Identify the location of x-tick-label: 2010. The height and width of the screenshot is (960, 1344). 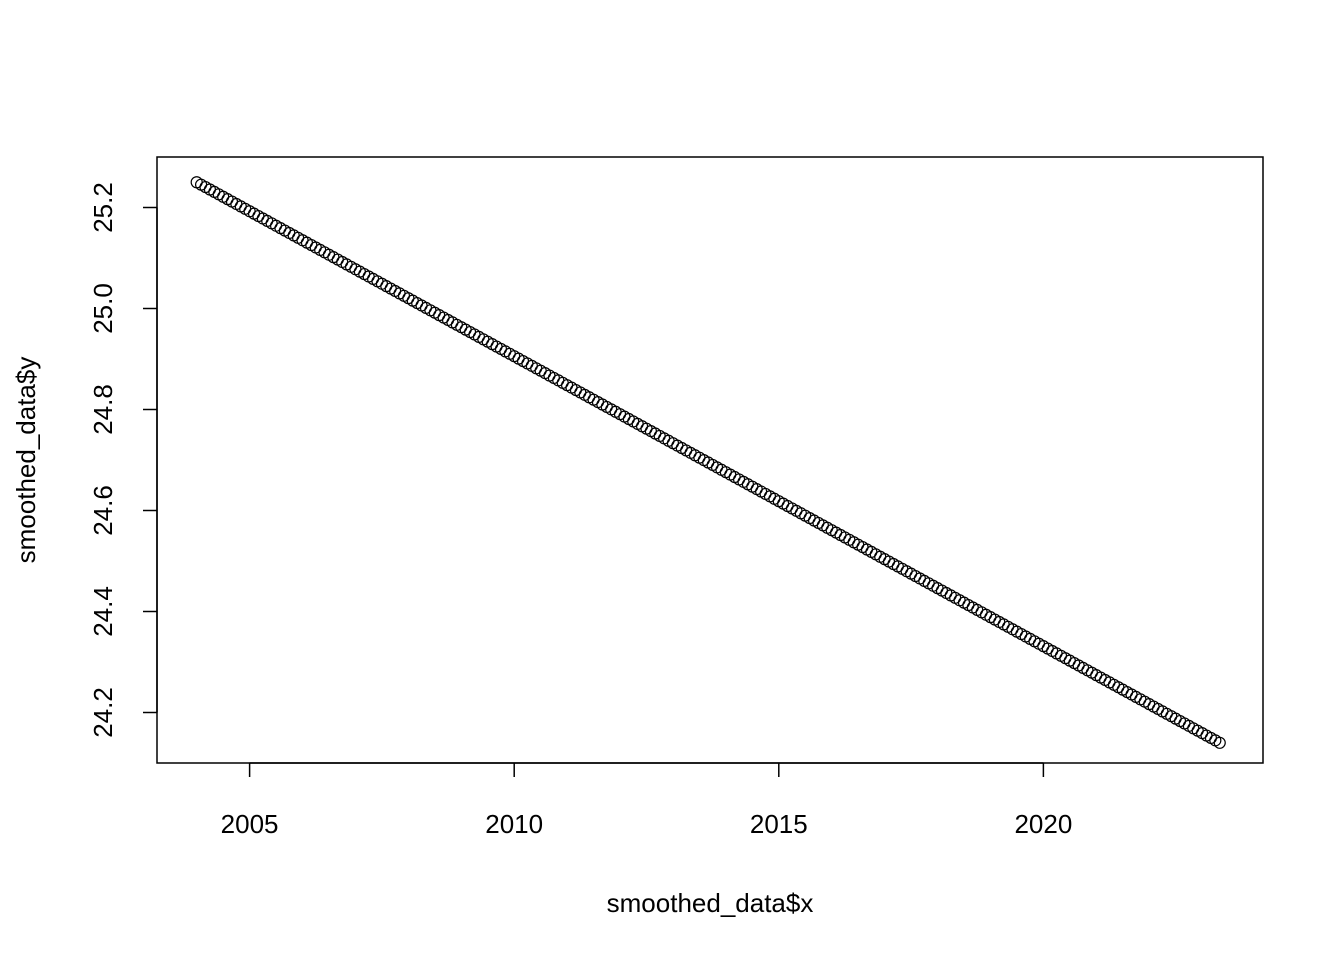
(514, 824).